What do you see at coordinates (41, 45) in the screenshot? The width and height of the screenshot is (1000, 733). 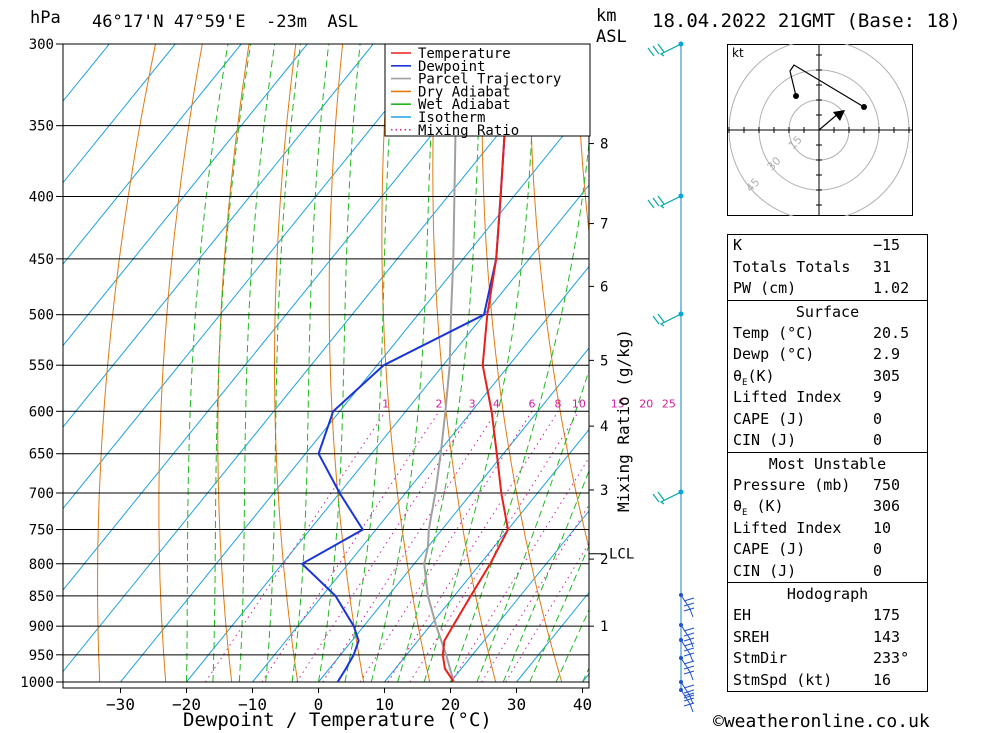 I see `pressure-tick-300: 300` at bounding box center [41, 45].